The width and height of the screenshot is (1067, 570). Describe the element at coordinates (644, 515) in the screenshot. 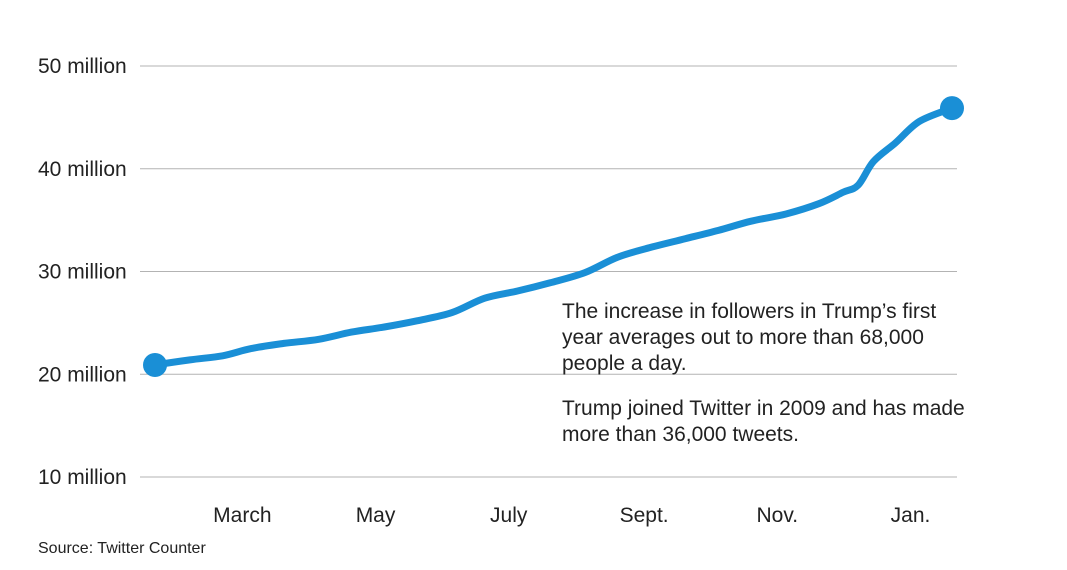

I see `x-tick-label: Sept.` at that location.